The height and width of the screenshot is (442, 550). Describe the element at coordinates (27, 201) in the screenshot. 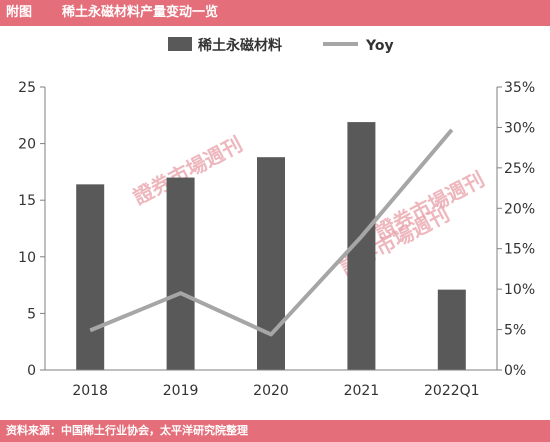

I see `left-tick-label: 15` at that location.